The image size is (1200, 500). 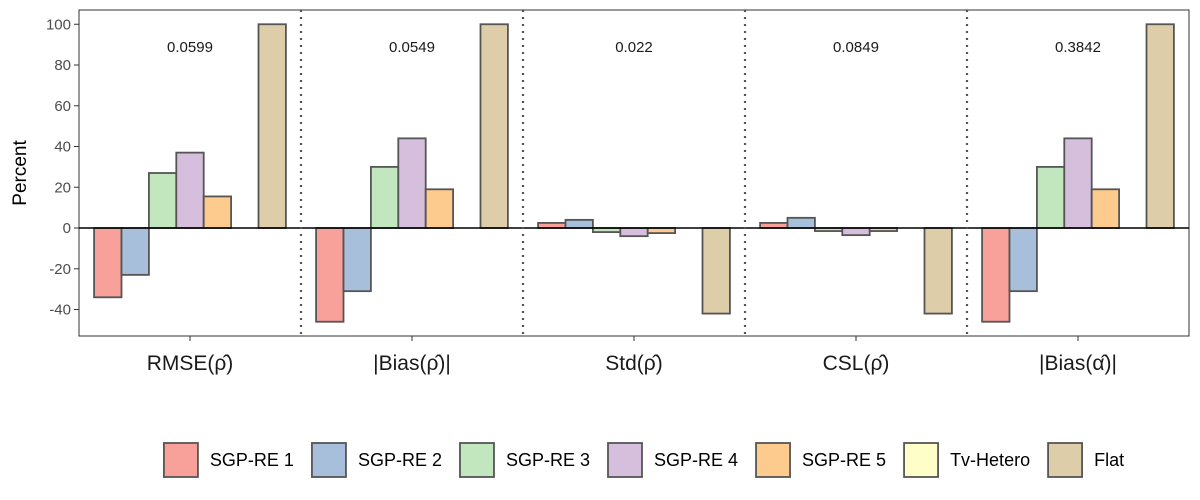 I want to click on y-tick-label: 60, so click(x=62, y=106).